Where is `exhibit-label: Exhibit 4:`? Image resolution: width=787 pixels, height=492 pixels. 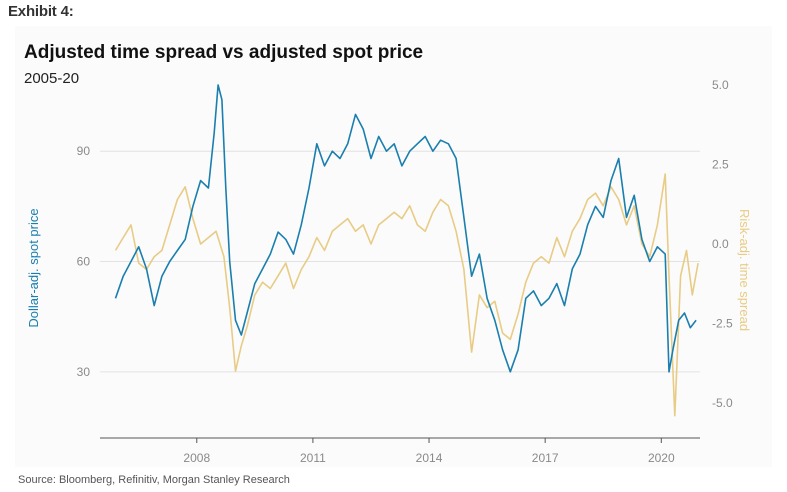
exhibit-label: Exhibit 4: is located at coordinates (41, 11).